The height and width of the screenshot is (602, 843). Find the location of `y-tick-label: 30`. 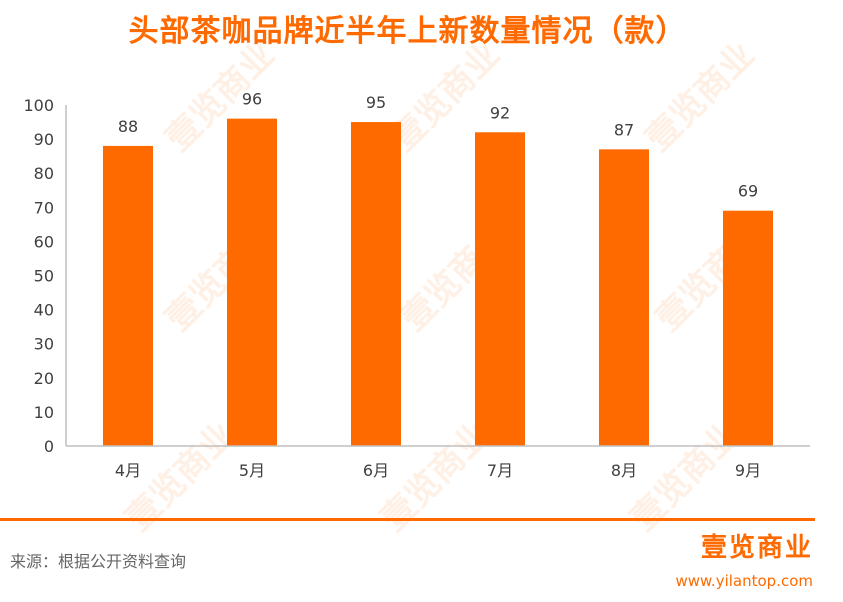

y-tick-label: 30 is located at coordinates (44, 344).